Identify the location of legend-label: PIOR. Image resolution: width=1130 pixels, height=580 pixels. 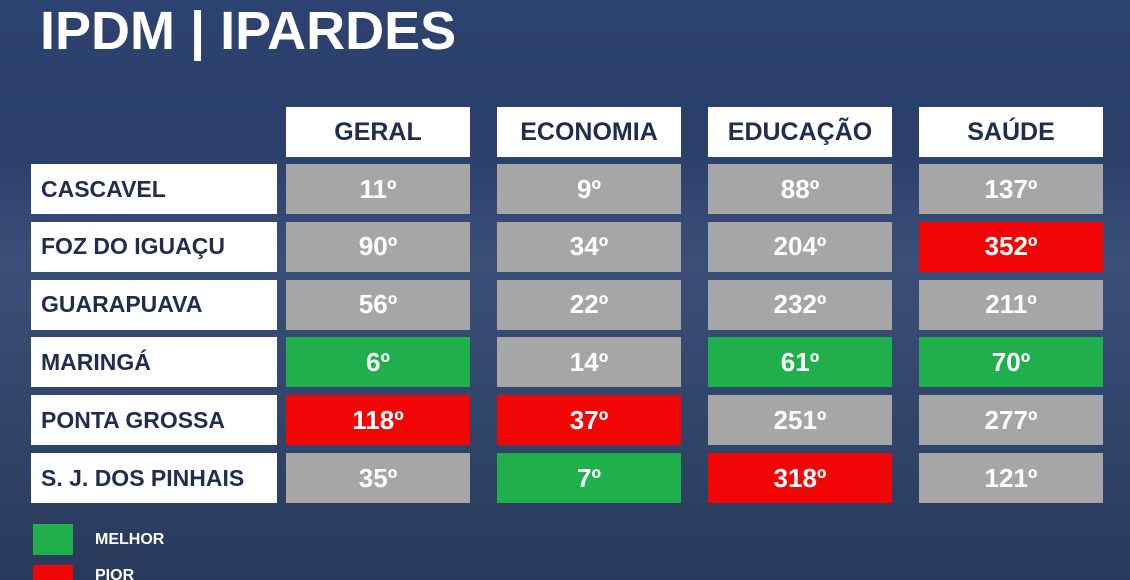
(115, 573).